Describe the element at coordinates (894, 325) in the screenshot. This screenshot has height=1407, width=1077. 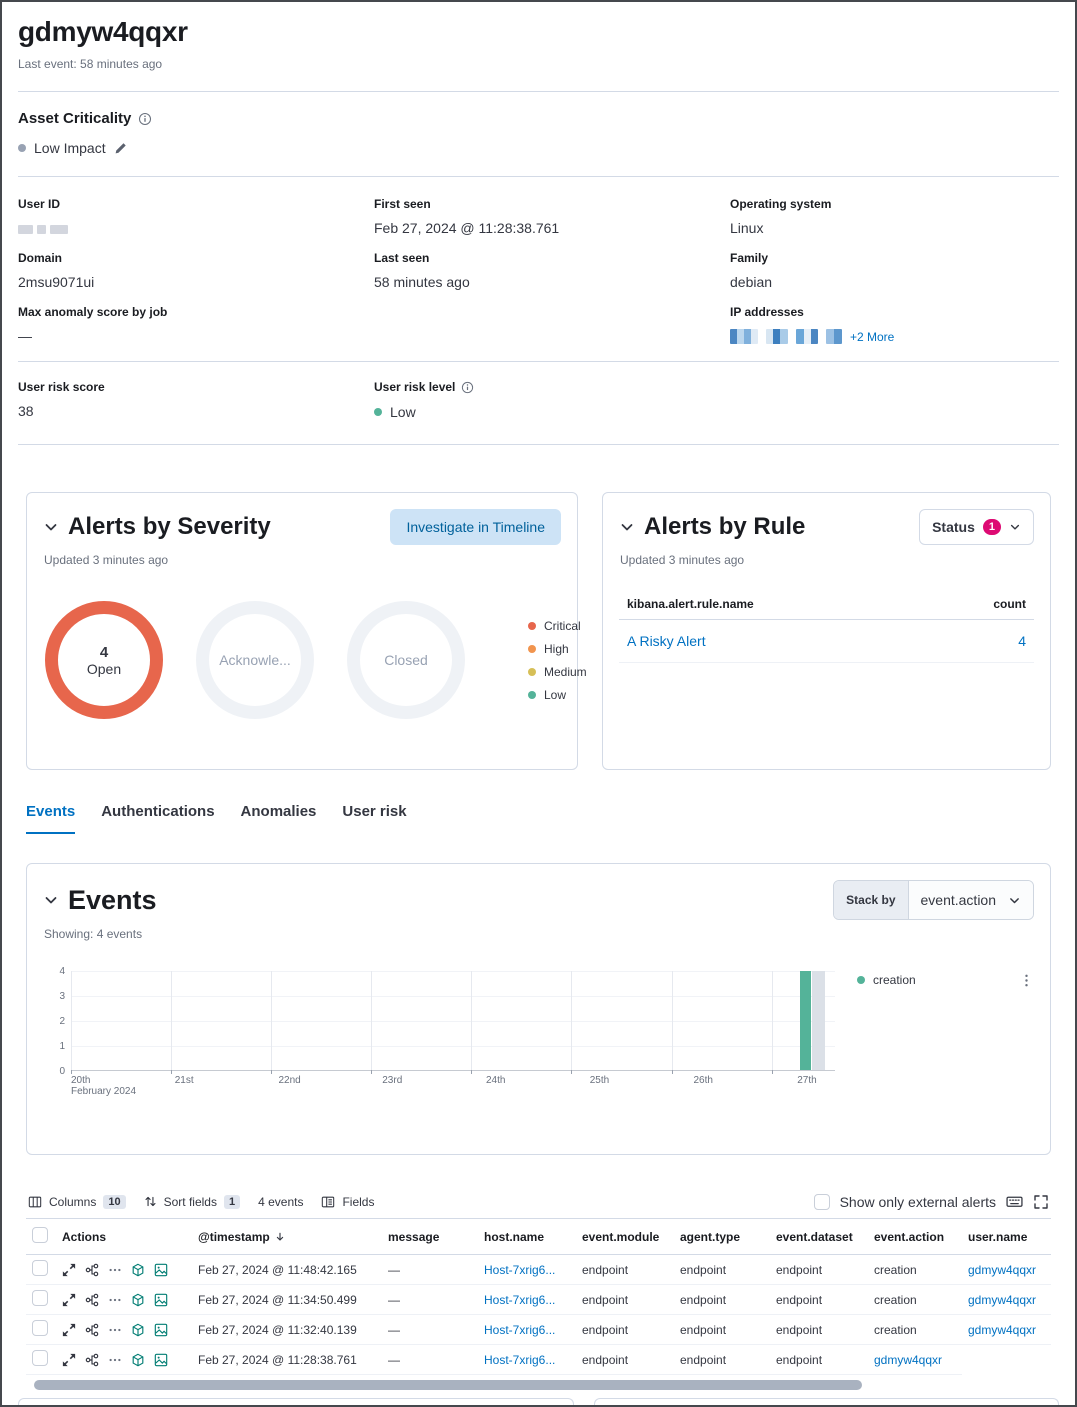
I see `field-ip-addresses: IP addresses +2 More` at that location.